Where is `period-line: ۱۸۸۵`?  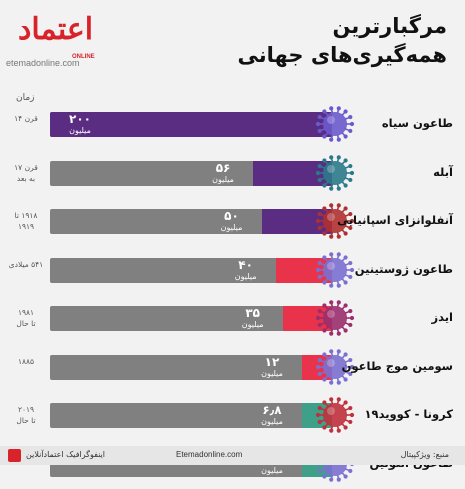
period-line: ۱۸۸۵ is located at coordinates (26, 361).